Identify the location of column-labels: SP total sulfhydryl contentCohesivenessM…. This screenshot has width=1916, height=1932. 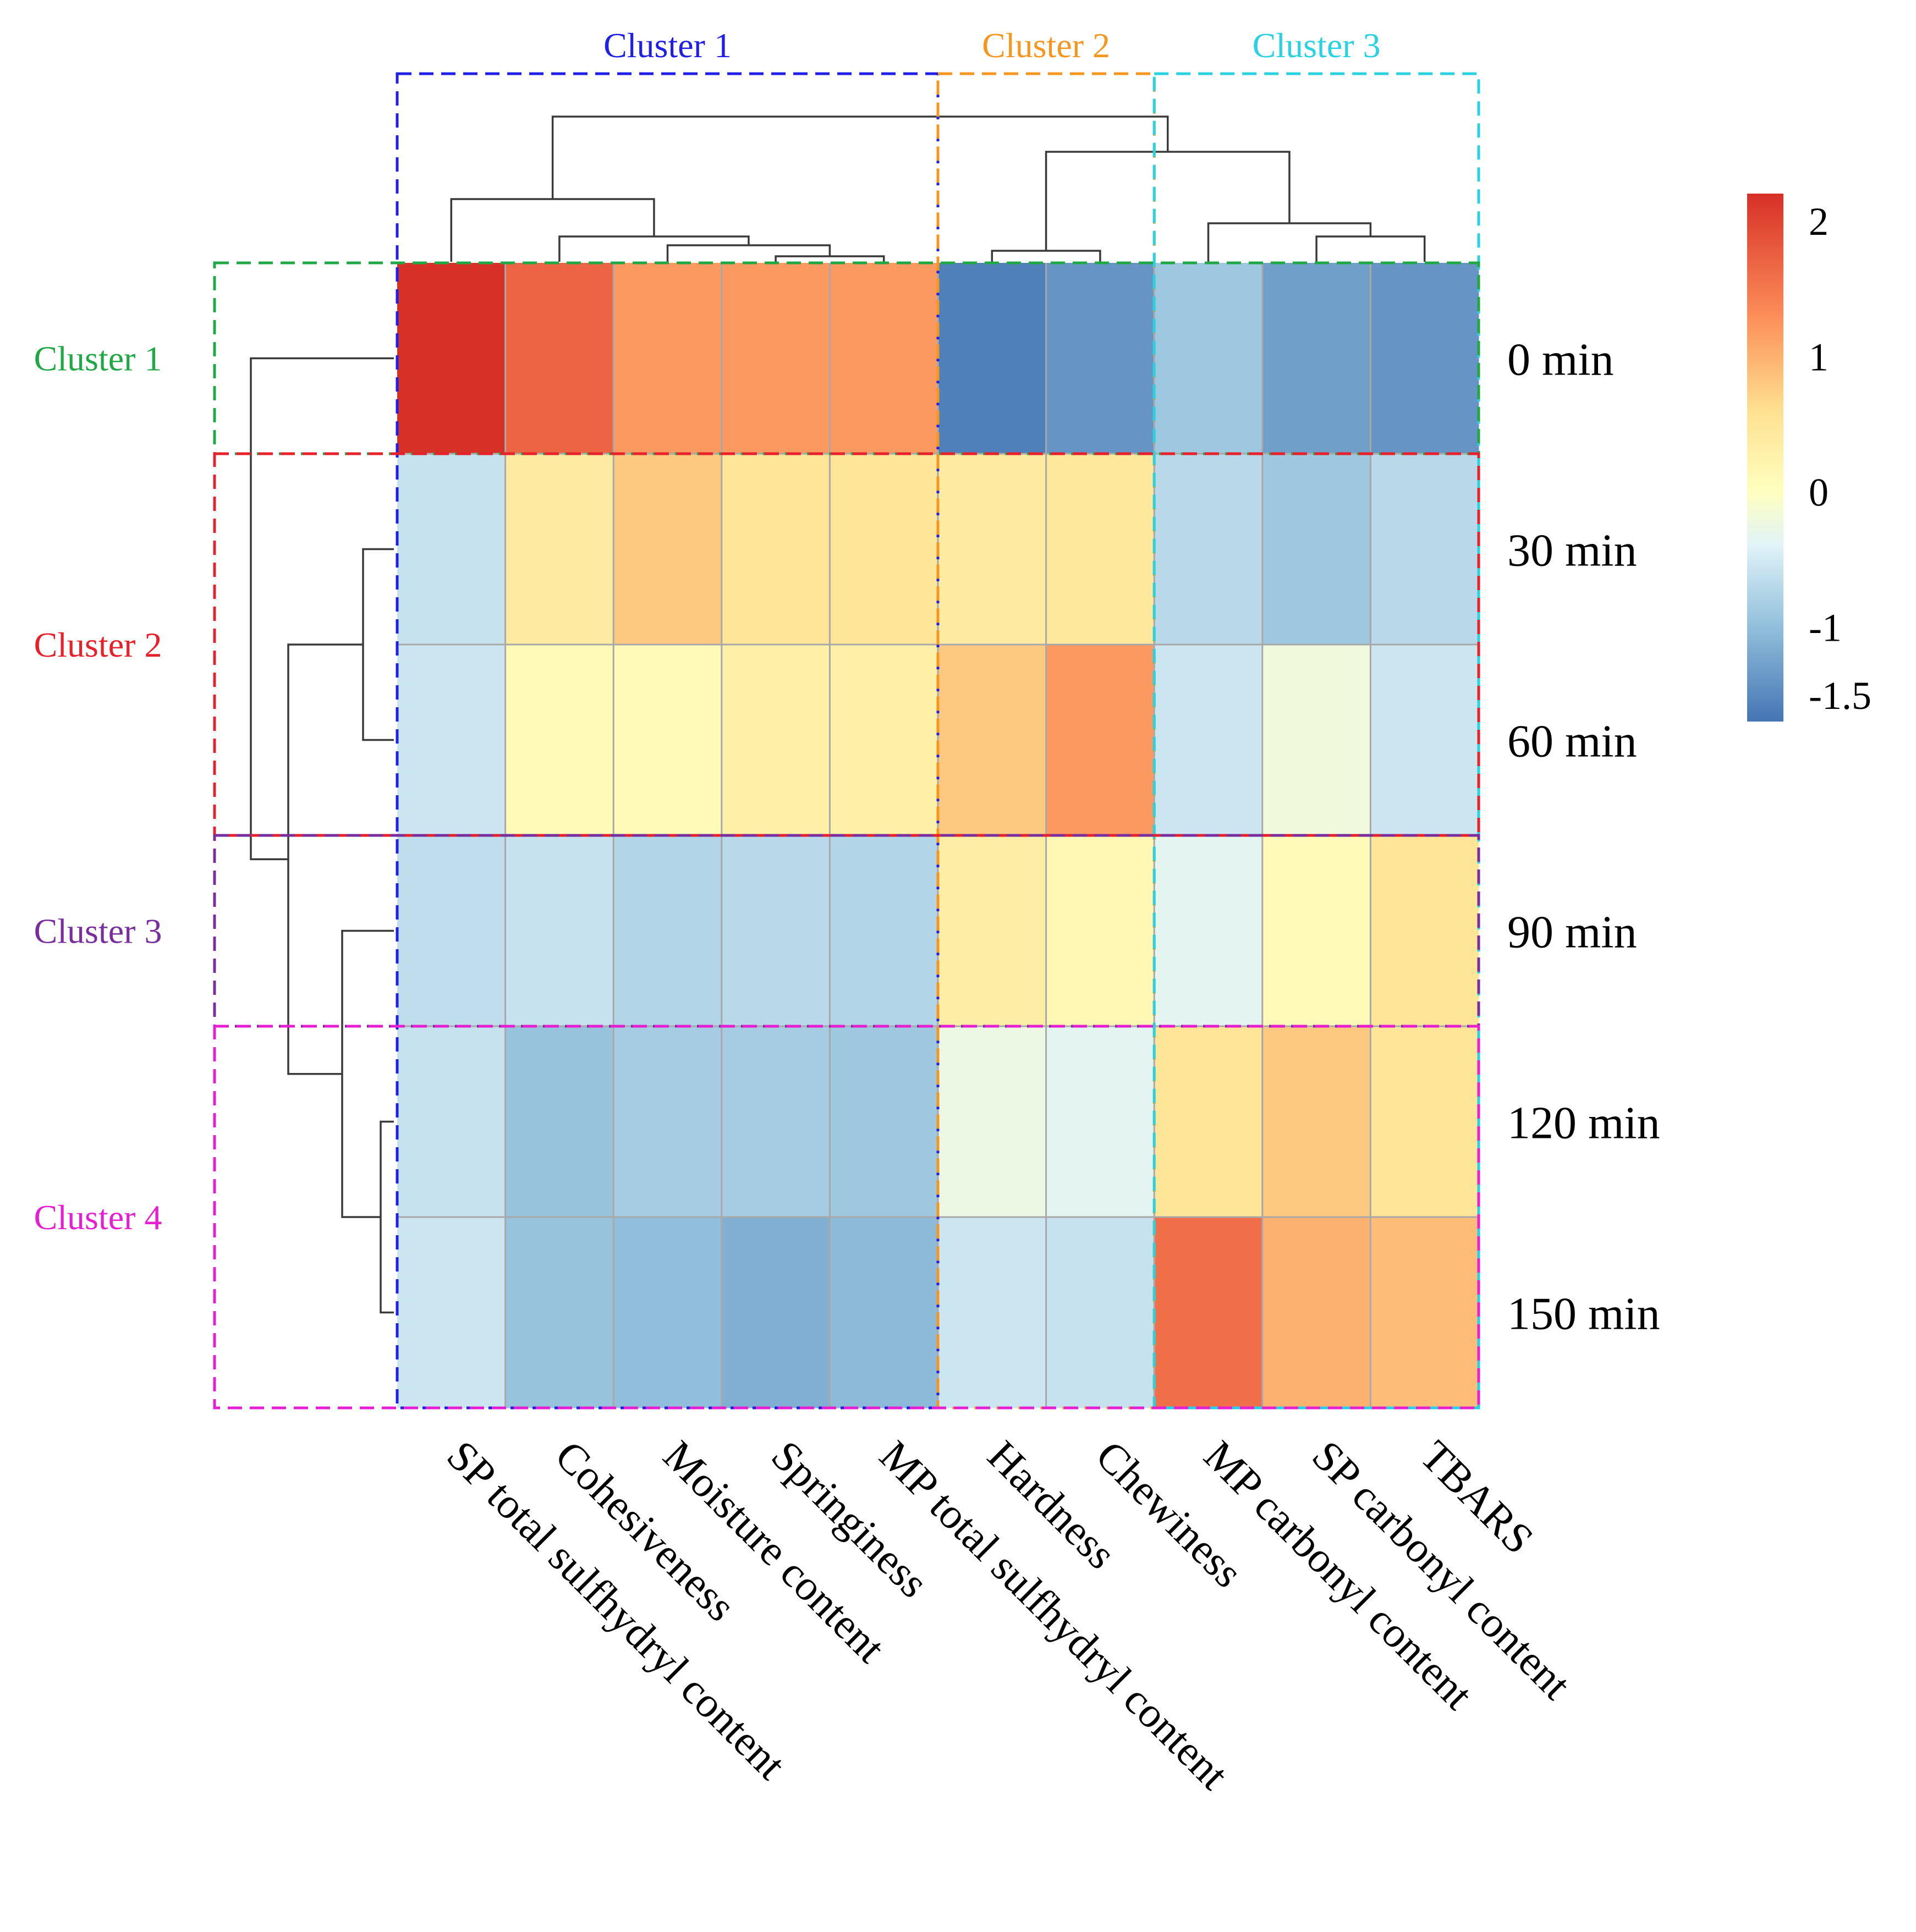
(1009, 1615).